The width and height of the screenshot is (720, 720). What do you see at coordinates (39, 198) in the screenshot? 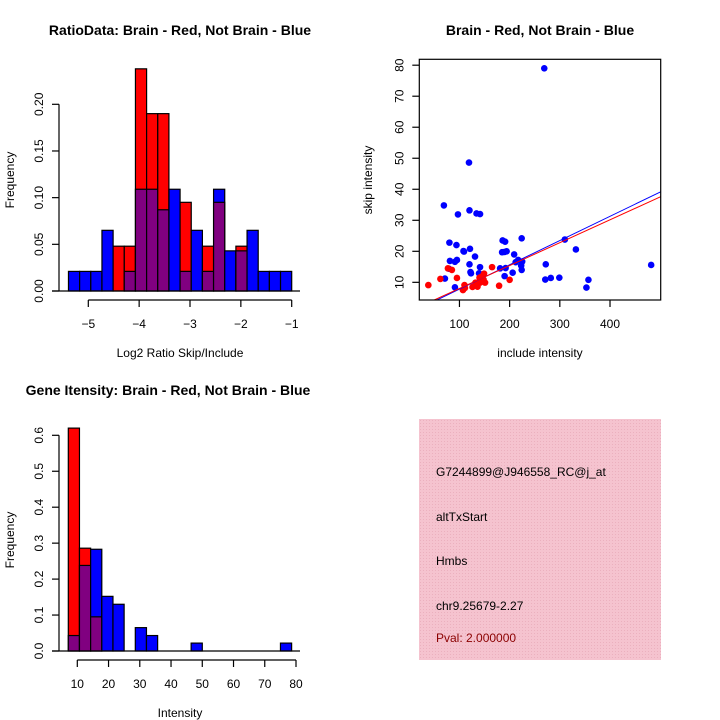
I see `ratio-histogram-y-tick-label: 0.10` at bounding box center [39, 198].